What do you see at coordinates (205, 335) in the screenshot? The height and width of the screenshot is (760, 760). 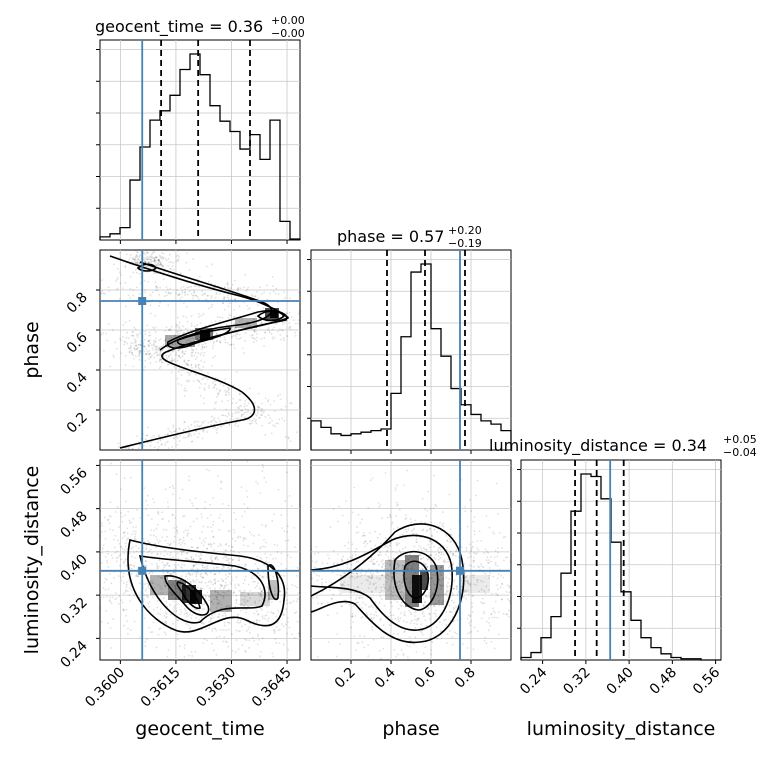 I see `density-cell` at bounding box center [205, 335].